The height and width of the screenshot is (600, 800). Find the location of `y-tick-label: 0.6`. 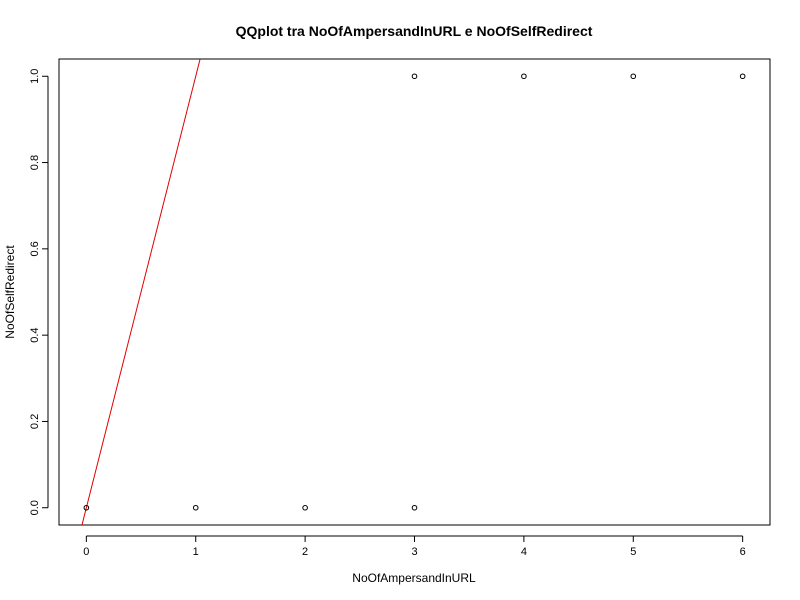

y-tick-label: 0.6 is located at coordinates (35, 248).